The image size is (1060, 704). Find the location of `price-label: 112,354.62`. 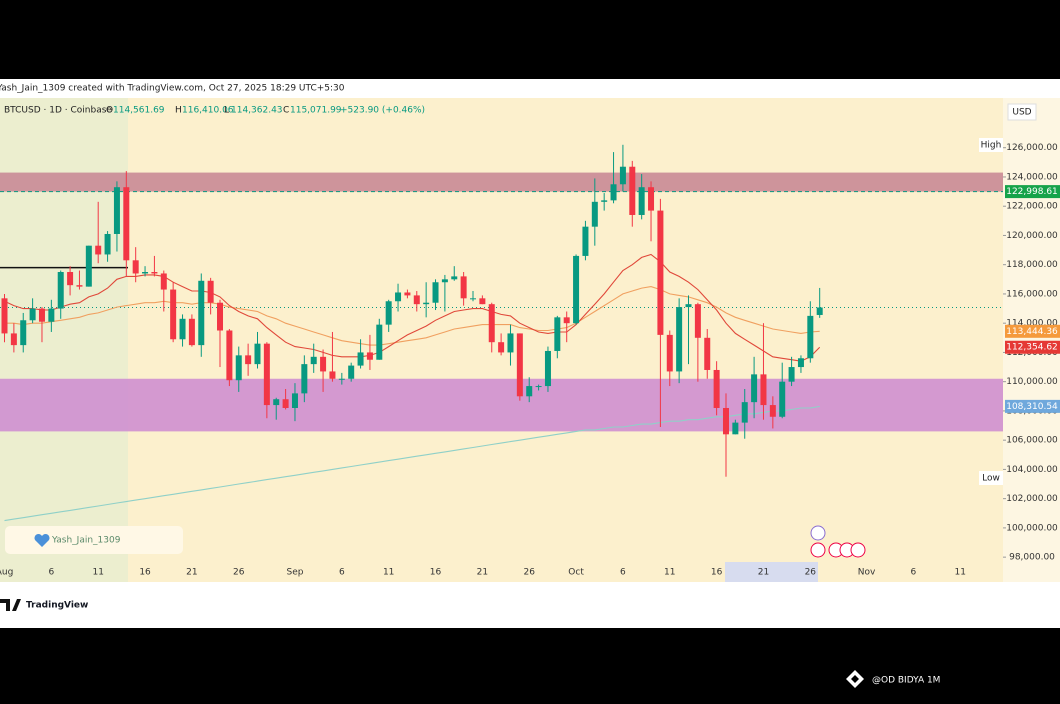

price-label: 112,354.62 is located at coordinates (1032, 348).